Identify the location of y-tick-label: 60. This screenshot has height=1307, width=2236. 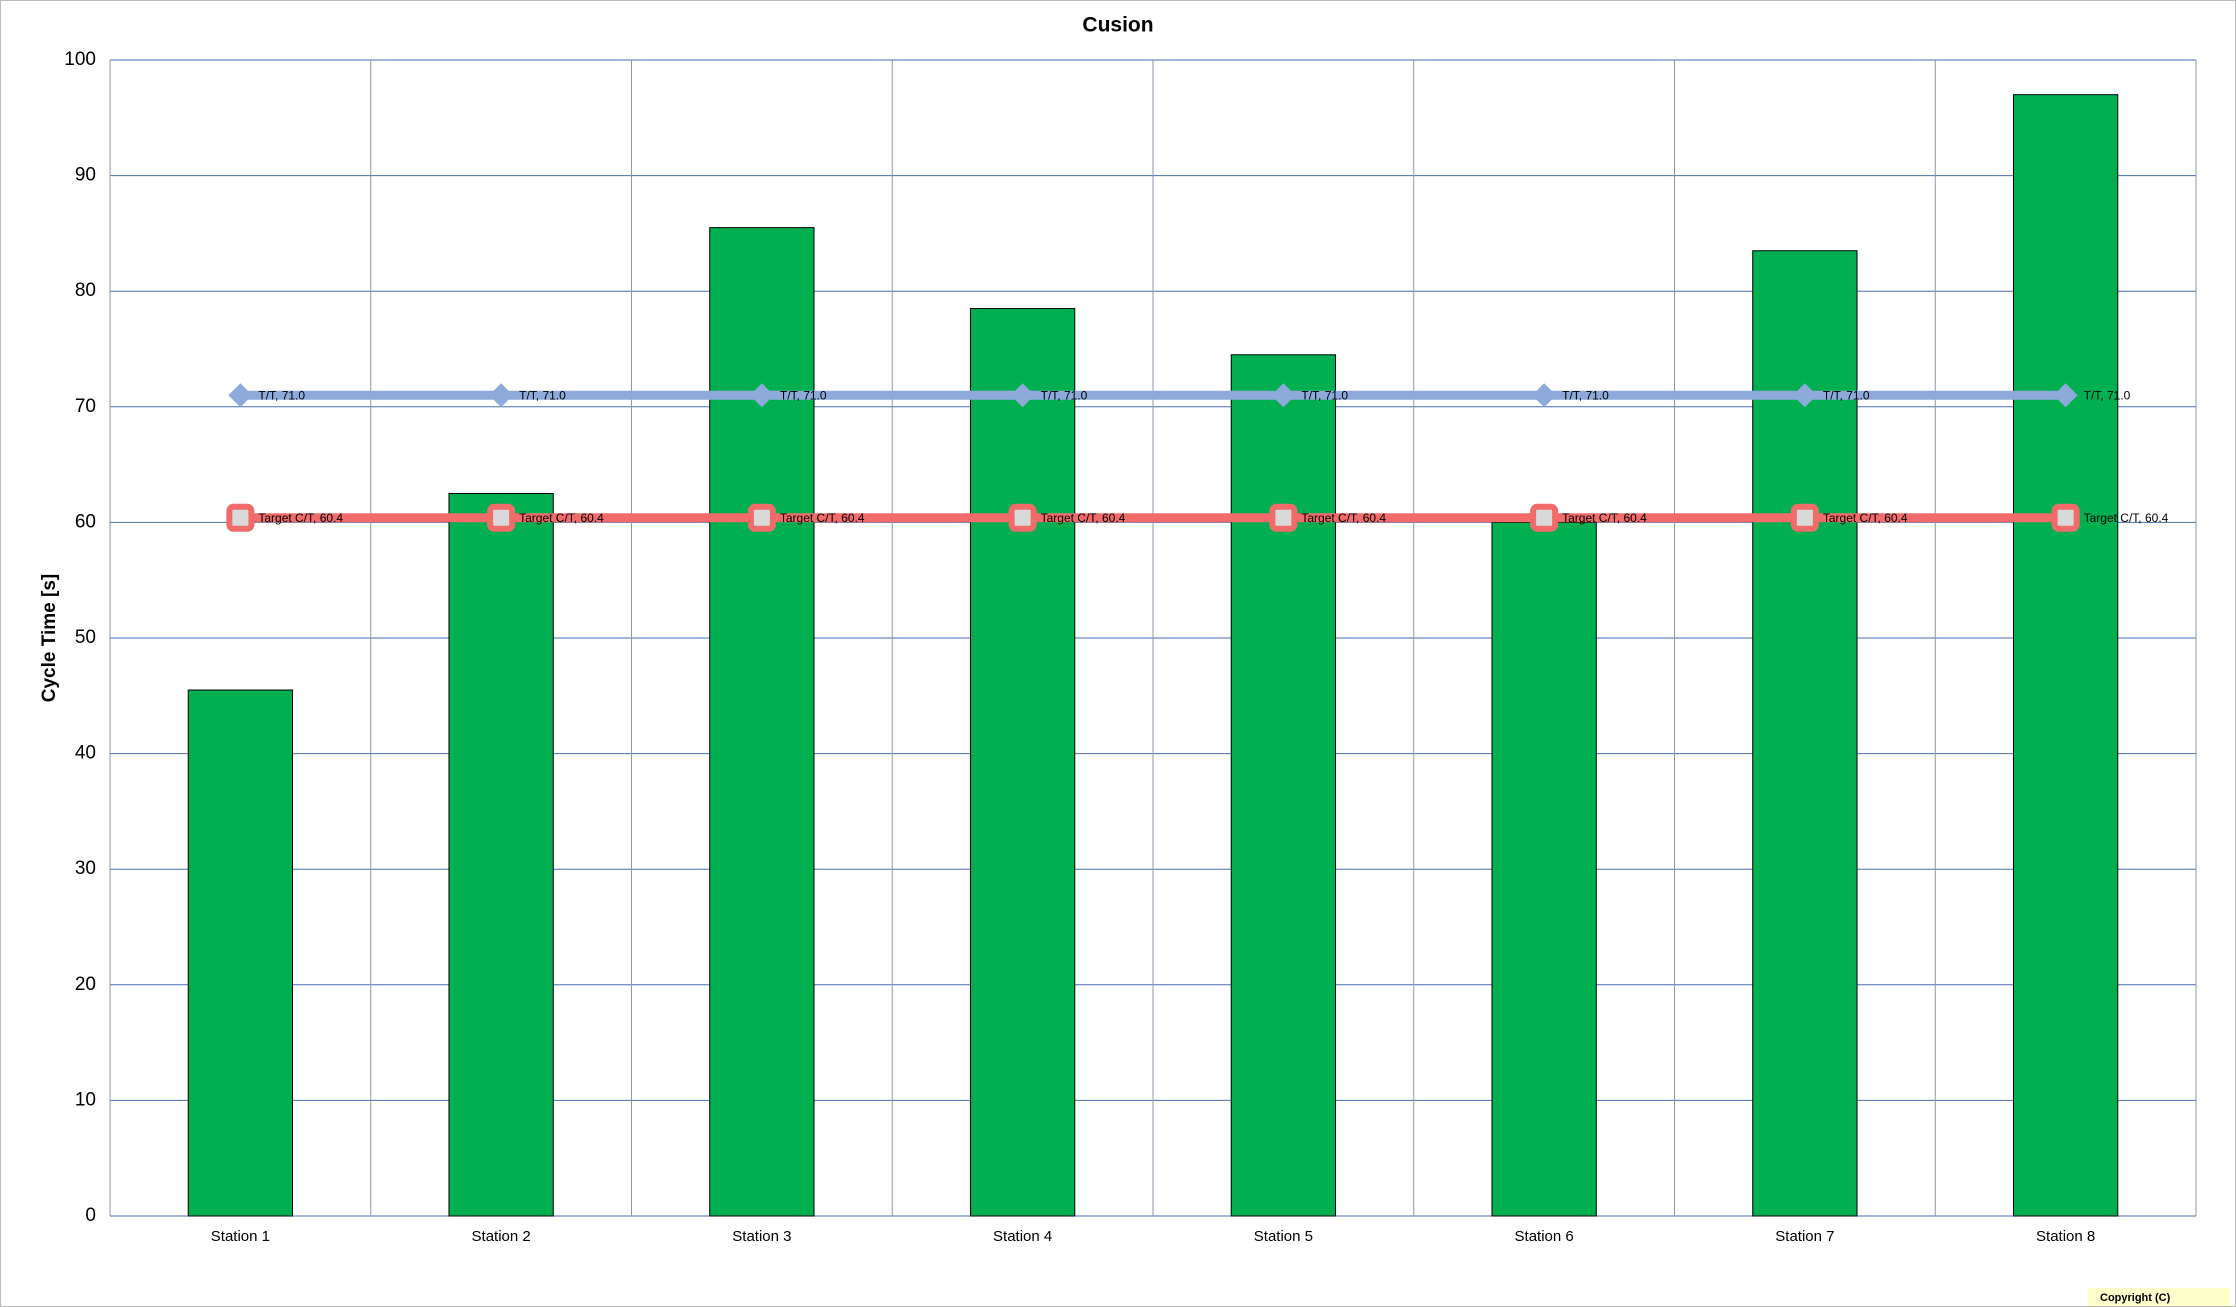
(85, 521).